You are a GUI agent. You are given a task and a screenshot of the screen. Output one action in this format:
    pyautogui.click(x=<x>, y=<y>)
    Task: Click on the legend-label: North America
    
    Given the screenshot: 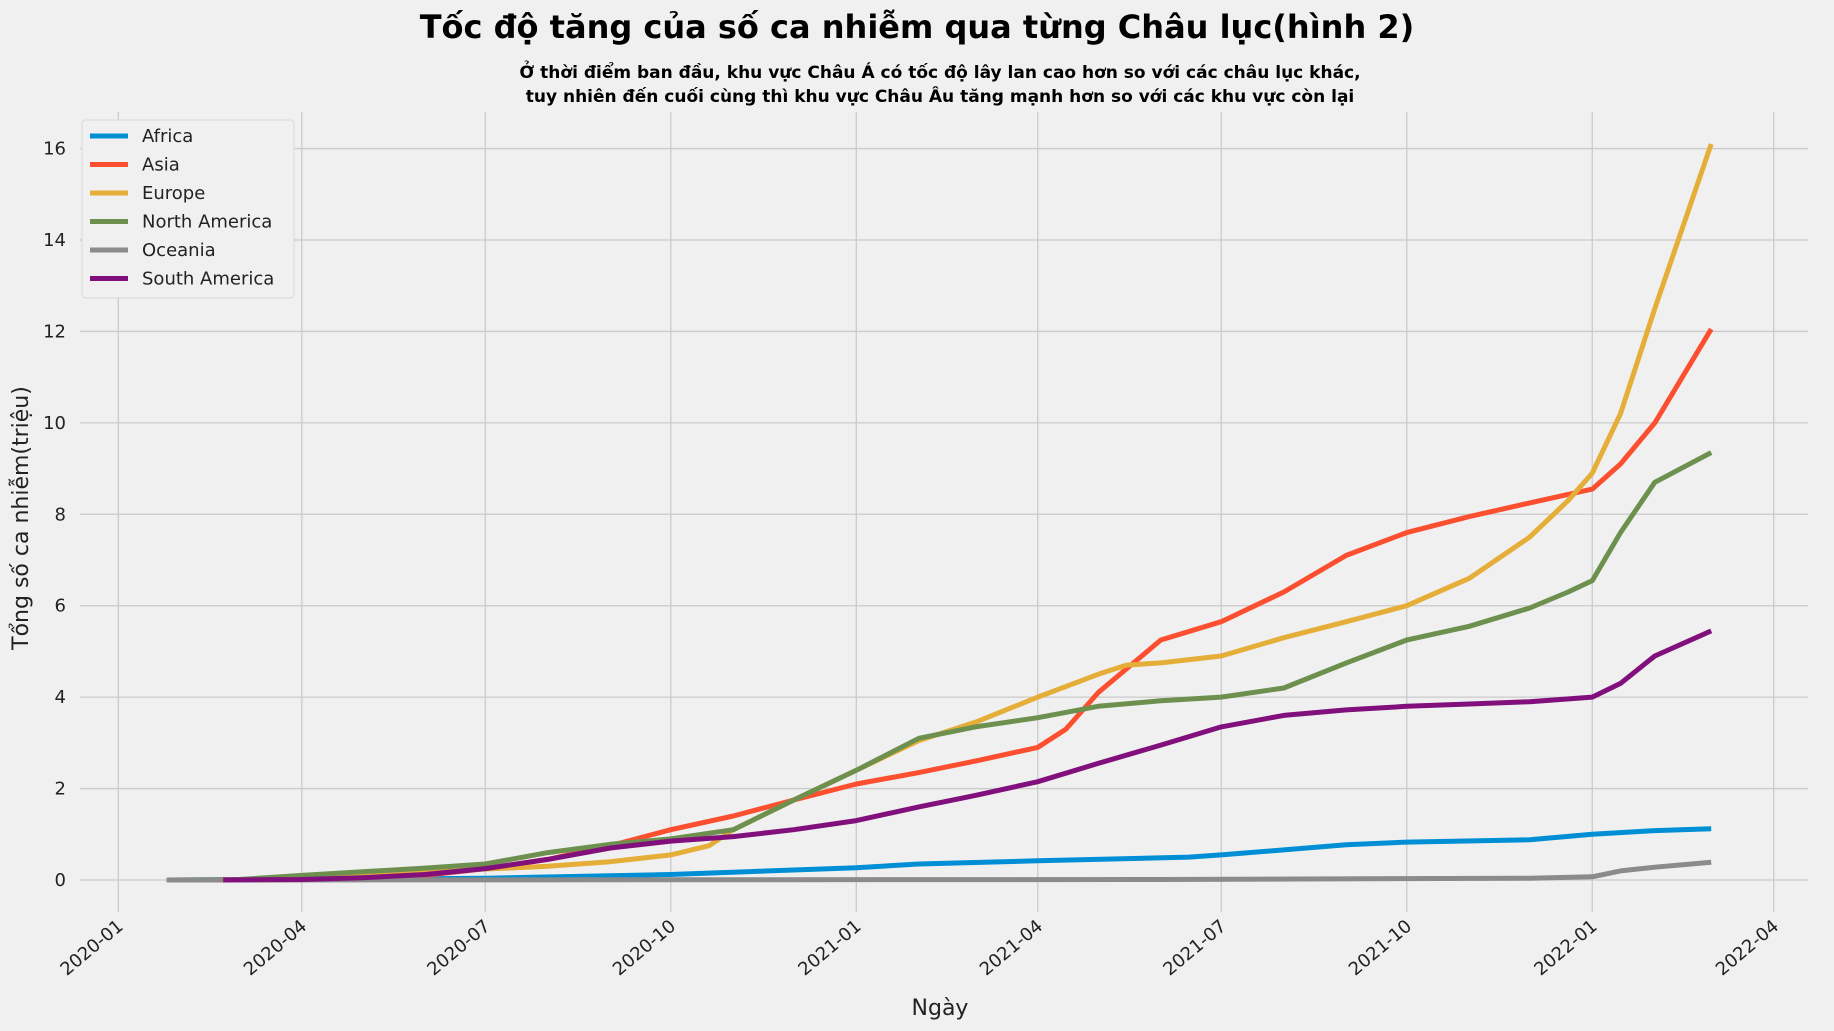 What is the action you would take?
    pyautogui.click(x=207, y=222)
    